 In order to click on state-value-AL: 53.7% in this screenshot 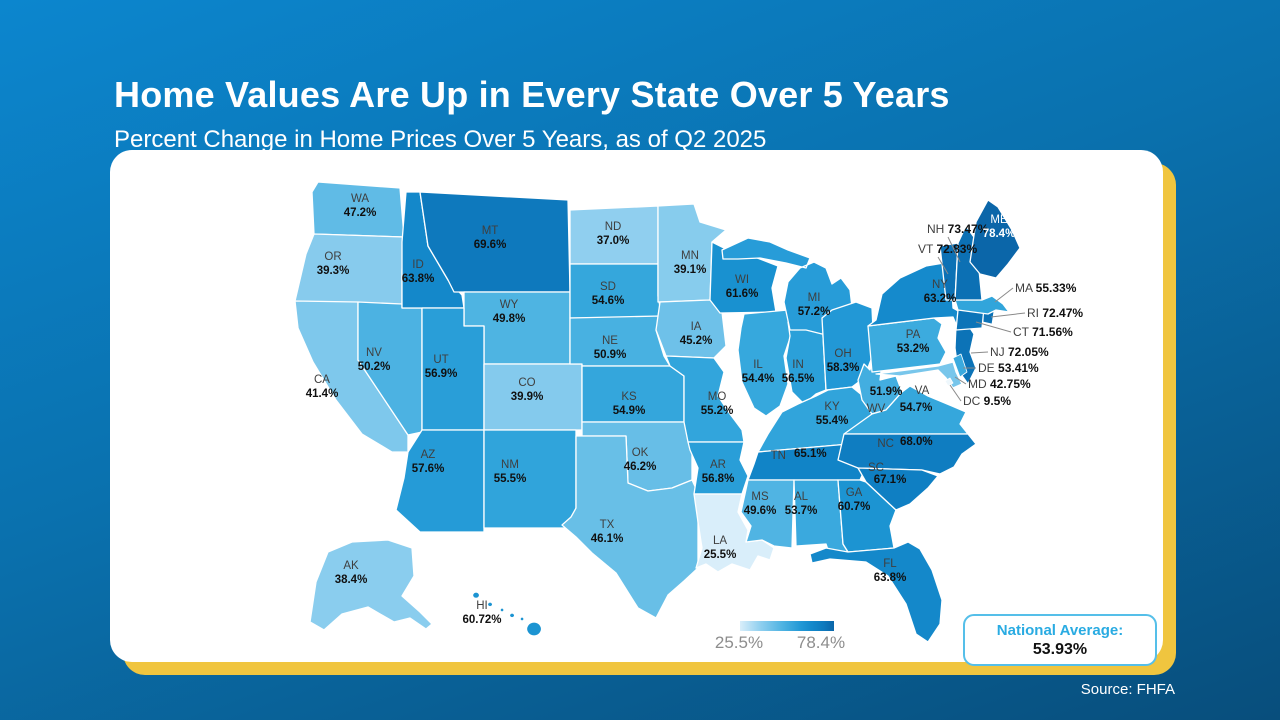, I will do `click(801, 511)`.